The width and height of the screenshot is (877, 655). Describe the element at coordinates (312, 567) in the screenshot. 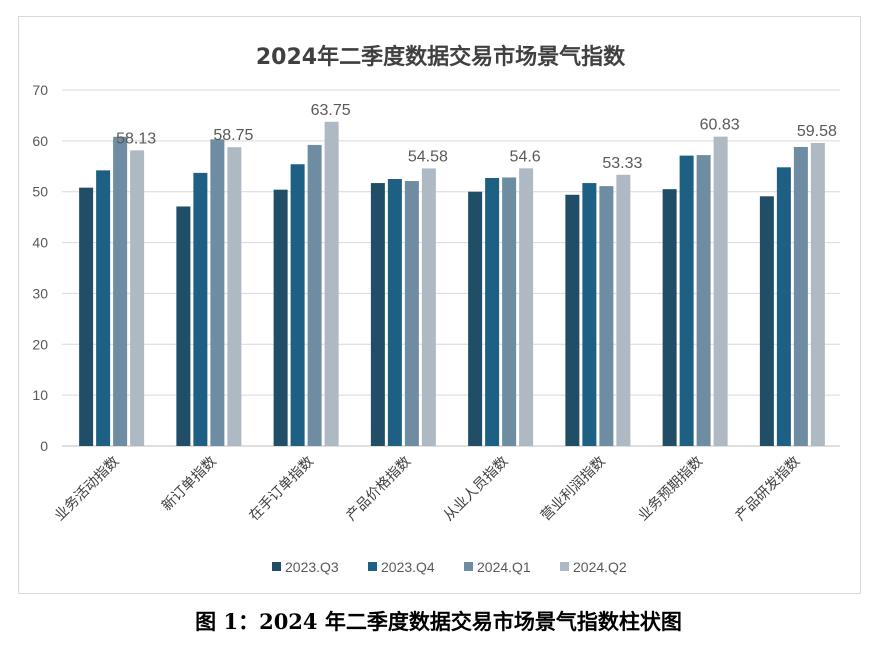

I see `legend-label: 2023.Q3` at that location.